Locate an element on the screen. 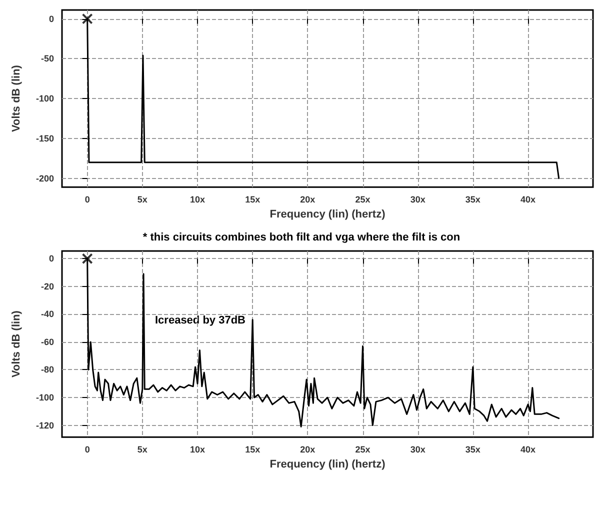 This screenshot has width=603, height=509. y-tick-label: -50 is located at coordinates (47, 59).